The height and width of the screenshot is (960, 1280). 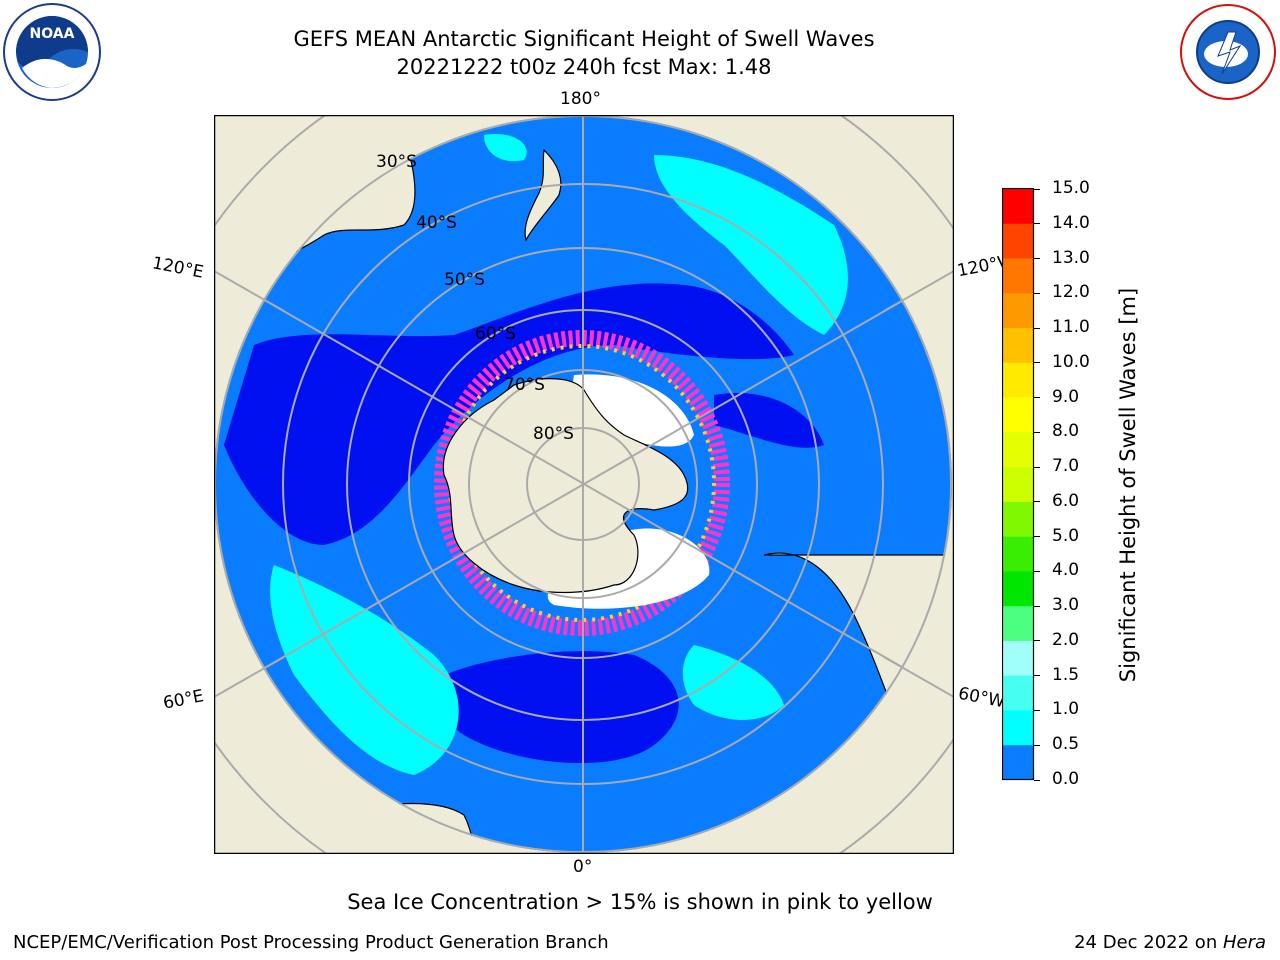 What do you see at coordinates (1071, 188) in the screenshot?
I see `colorbar-tick-label: 15.0` at bounding box center [1071, 188].